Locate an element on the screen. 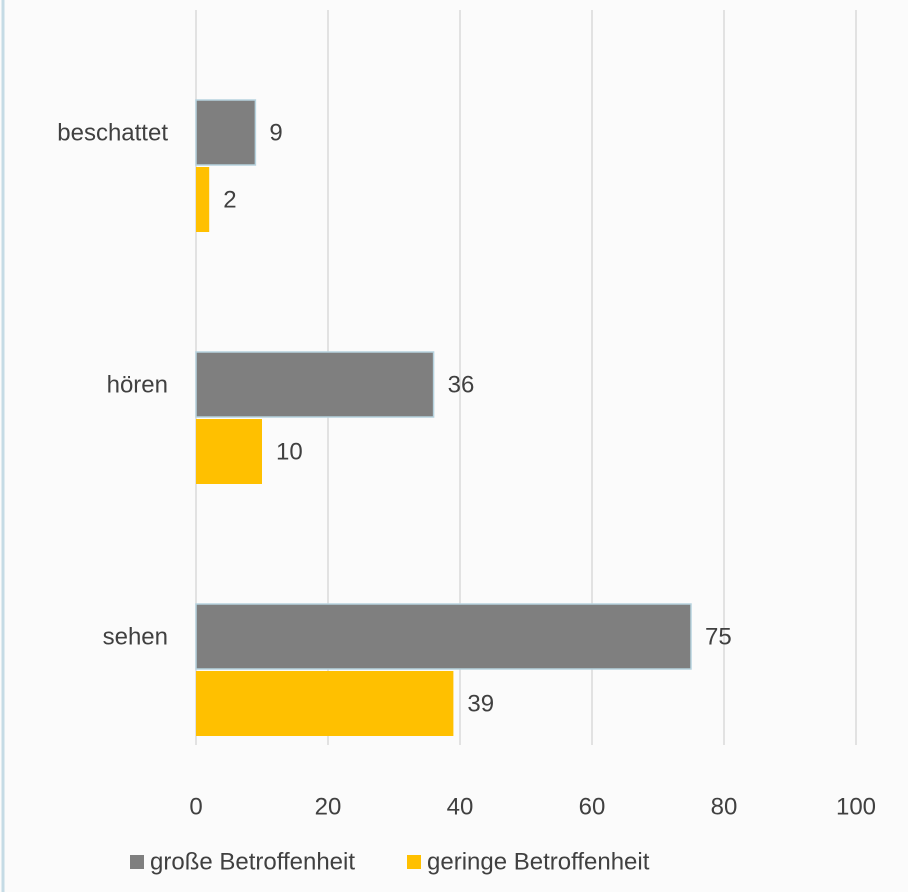  data-label: 36 is located at coordinates (461, 384).